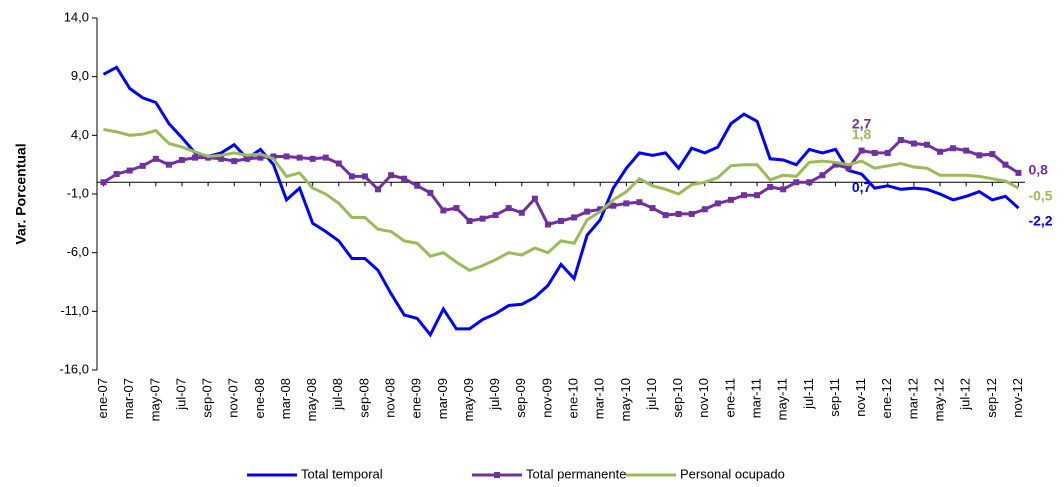 This screenshot has width=1064, height=487. Describe the element at coordinates (965, 394) in the screenshot. I see `x-tick-label: jul-12` at that location.